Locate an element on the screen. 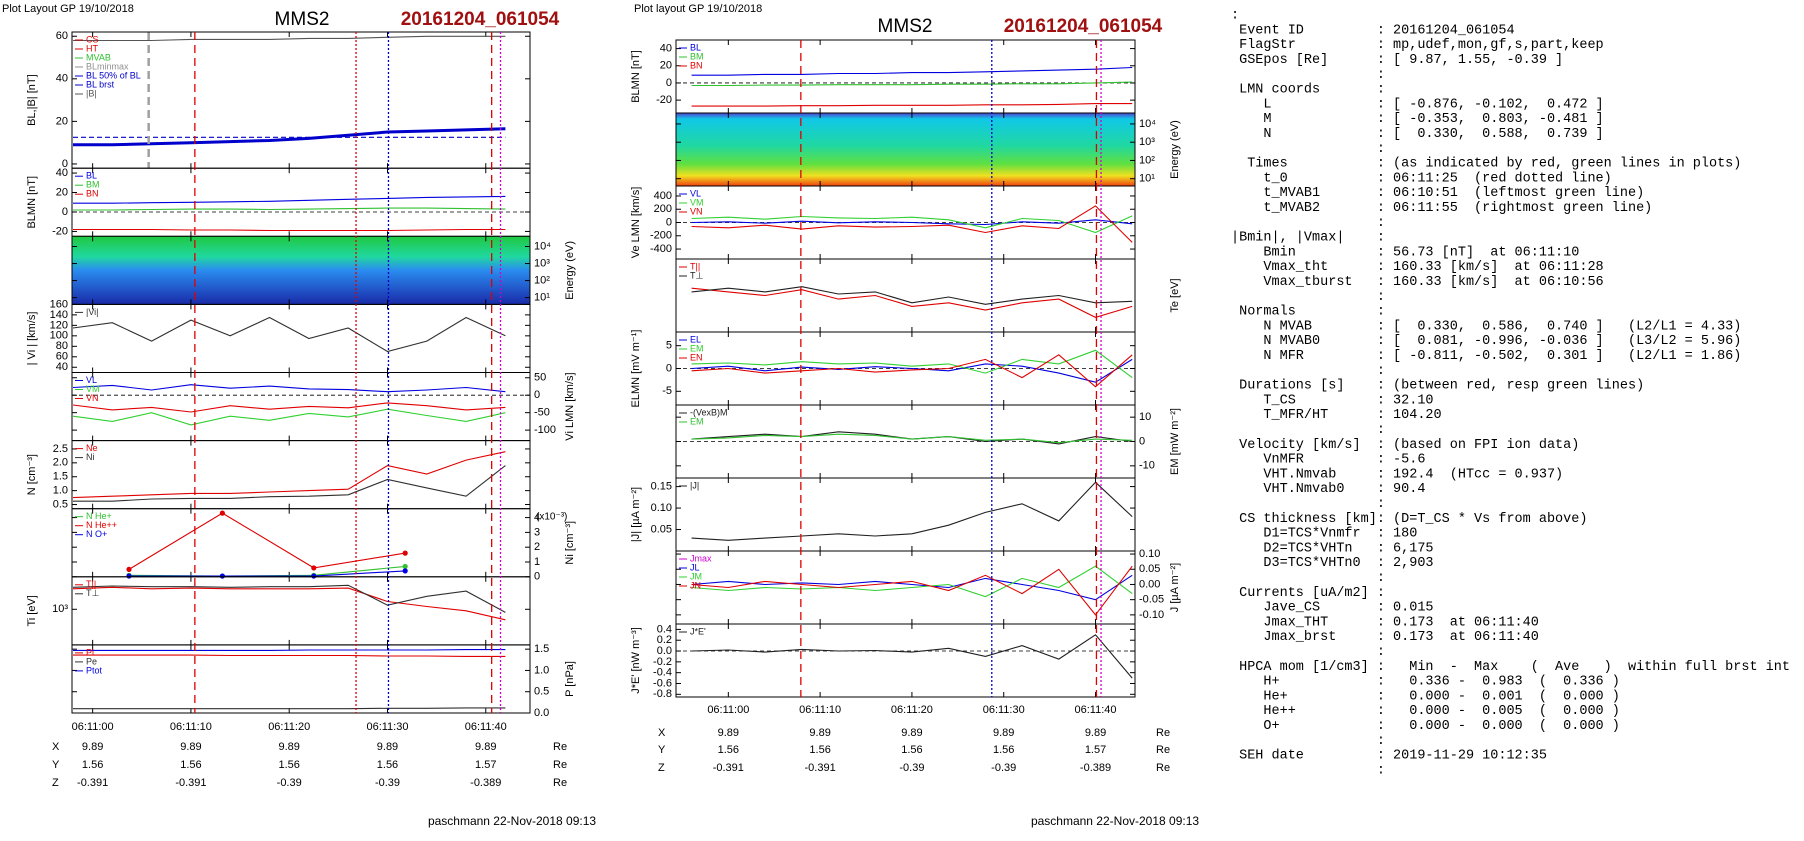  y-tick-label: 10⁴ is located at coordinates (1147, 124).